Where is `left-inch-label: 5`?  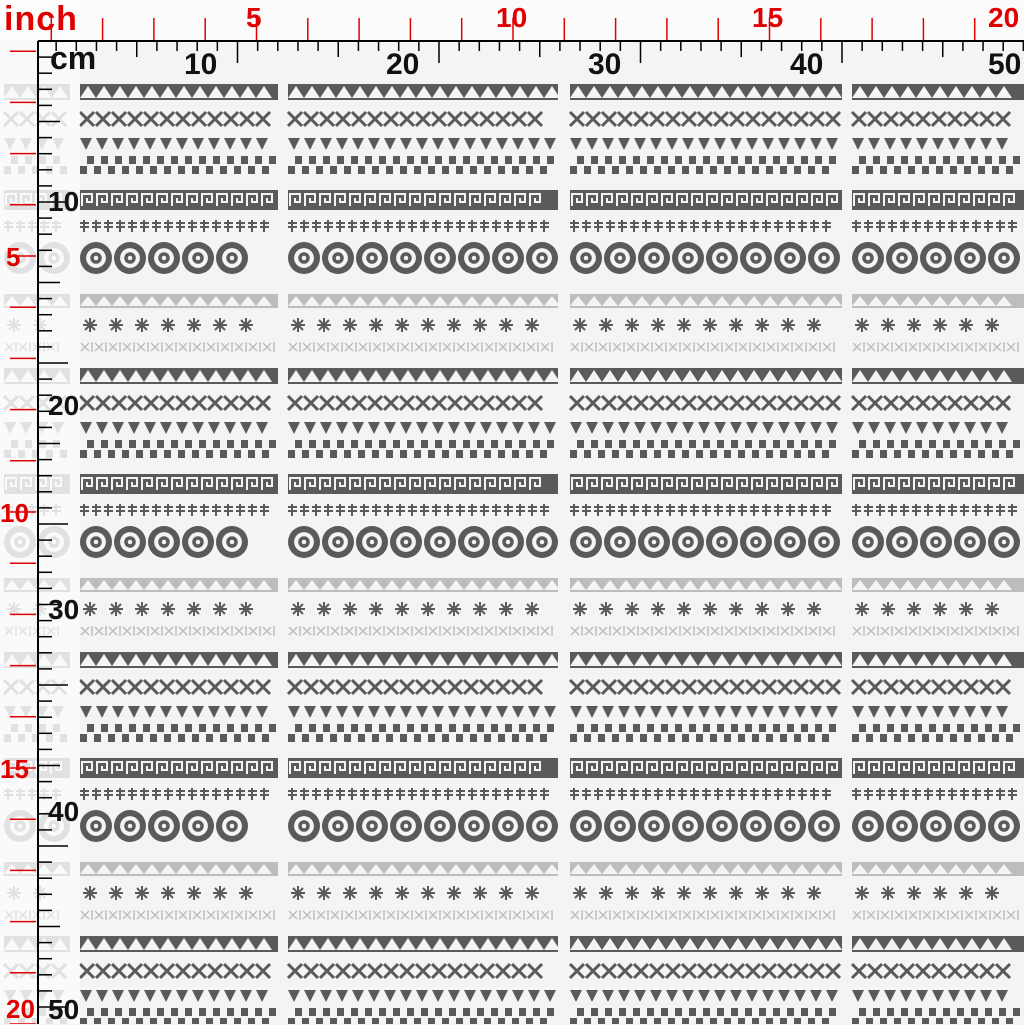
left-inch-label: 5 is located at coordinates (13, 257).